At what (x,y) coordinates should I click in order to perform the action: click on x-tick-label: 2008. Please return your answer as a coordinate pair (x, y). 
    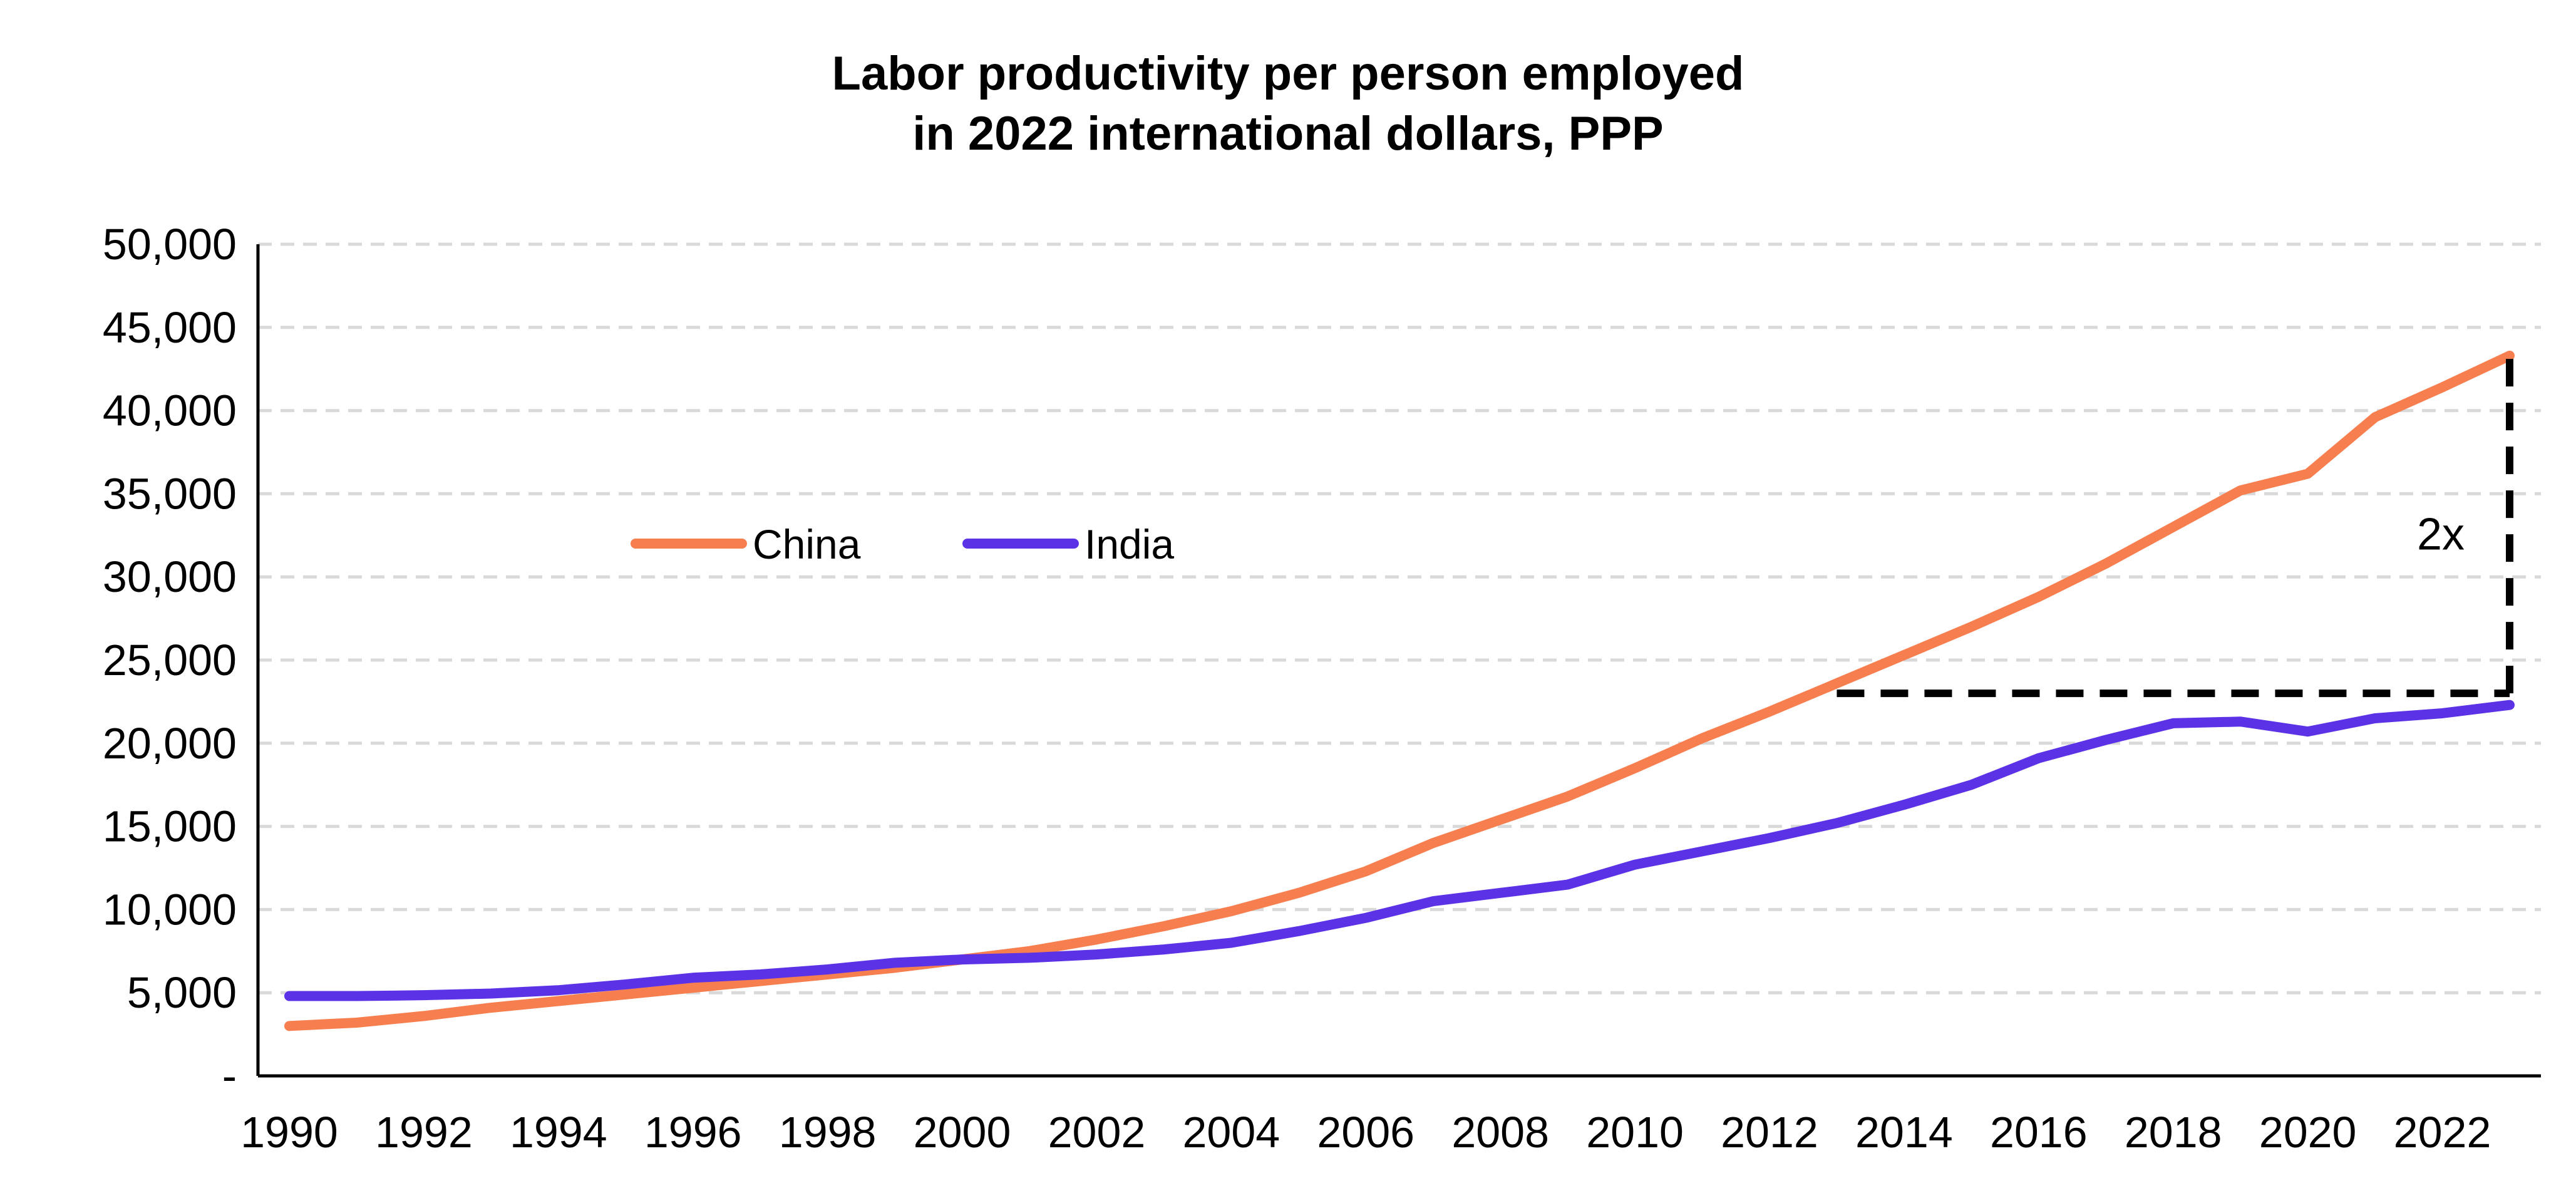
    Looking at the image, I should click on (1500, 1132).